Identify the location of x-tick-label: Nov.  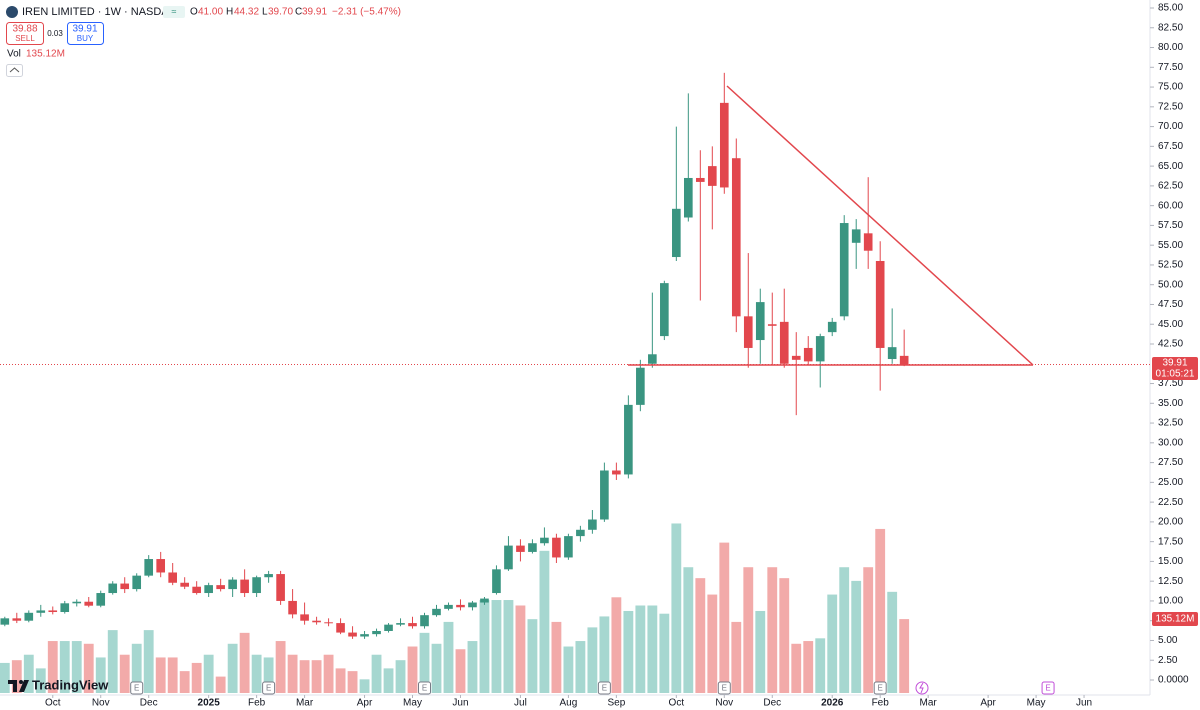
(101, 703).